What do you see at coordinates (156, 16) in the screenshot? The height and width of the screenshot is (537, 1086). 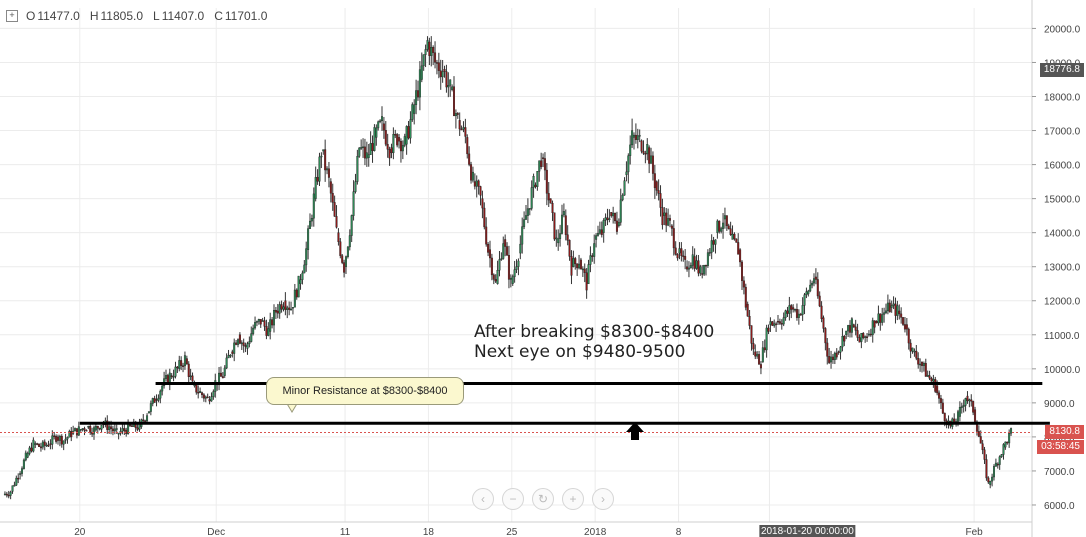 I see `low-label: L` at bounding box center [156, 16].